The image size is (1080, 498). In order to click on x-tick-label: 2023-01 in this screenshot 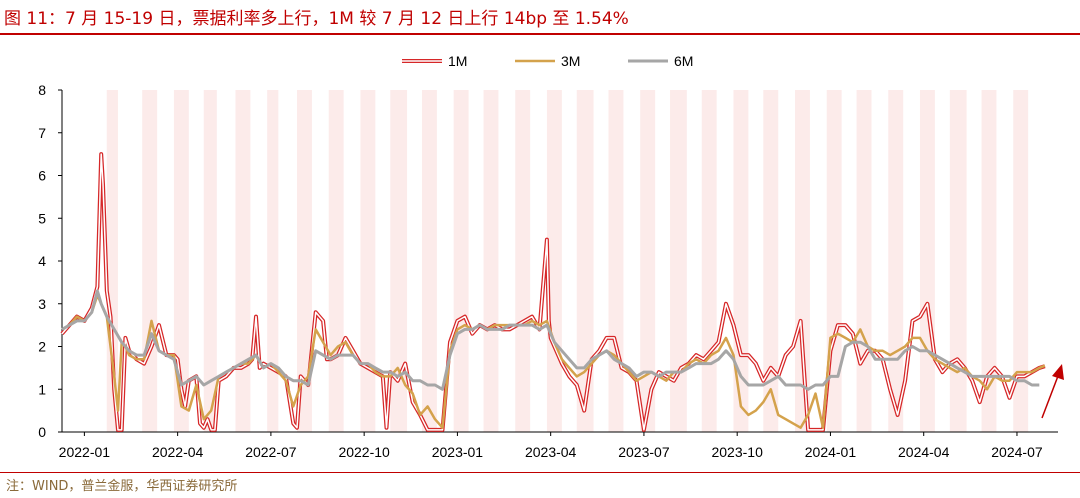, I will do `click(458, 452)`.